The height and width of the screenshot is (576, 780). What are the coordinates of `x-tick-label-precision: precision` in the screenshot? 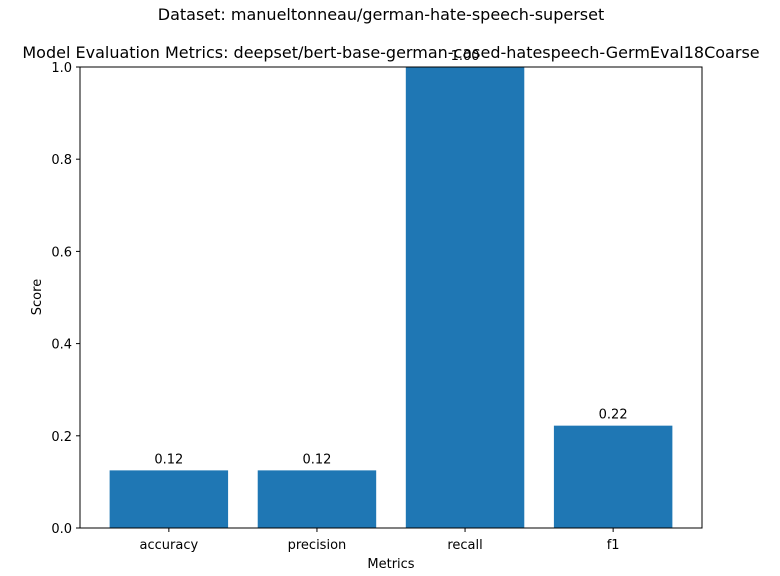 It's located at (317, 545).